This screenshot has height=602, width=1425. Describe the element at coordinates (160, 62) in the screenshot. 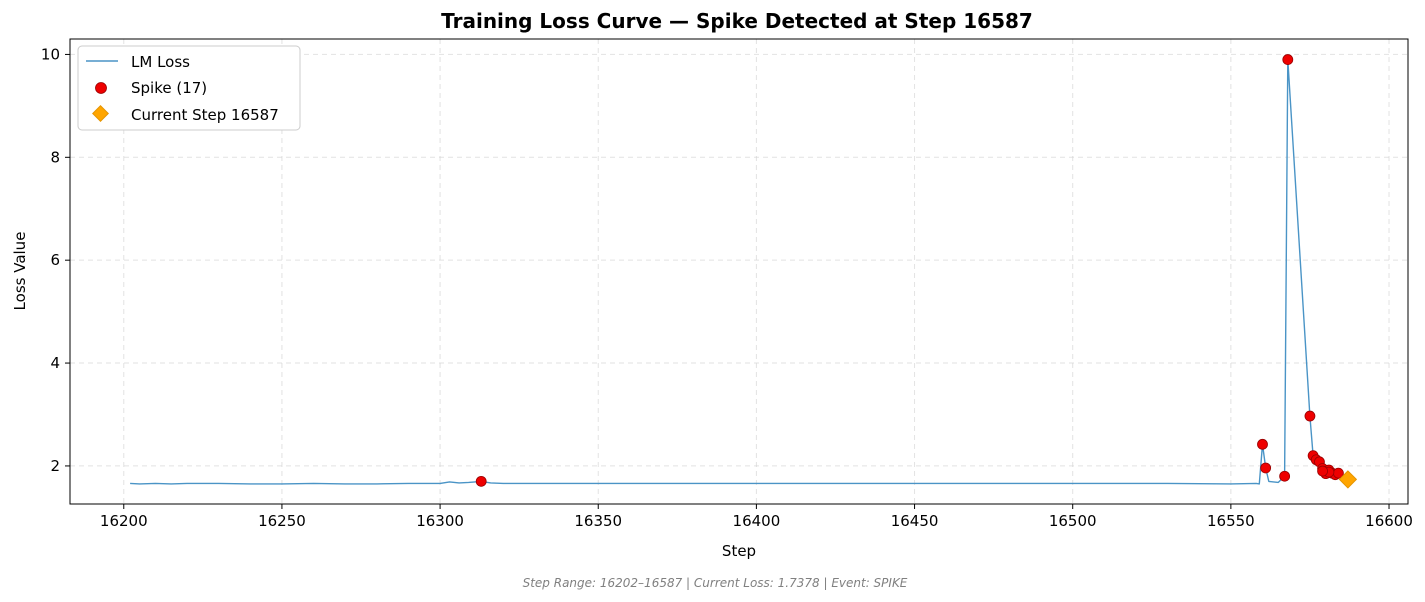

I see `legend-item-lm-loss: LM Loss` at that location.